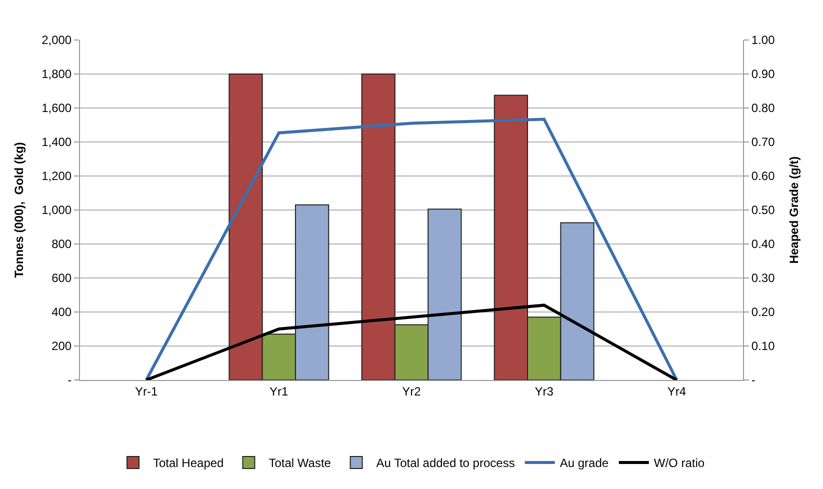 The image size is (823, 489). Describe the element at coordinates (279, 391) in the screenshot. I see `x-tick-label: Yr1` at that location.